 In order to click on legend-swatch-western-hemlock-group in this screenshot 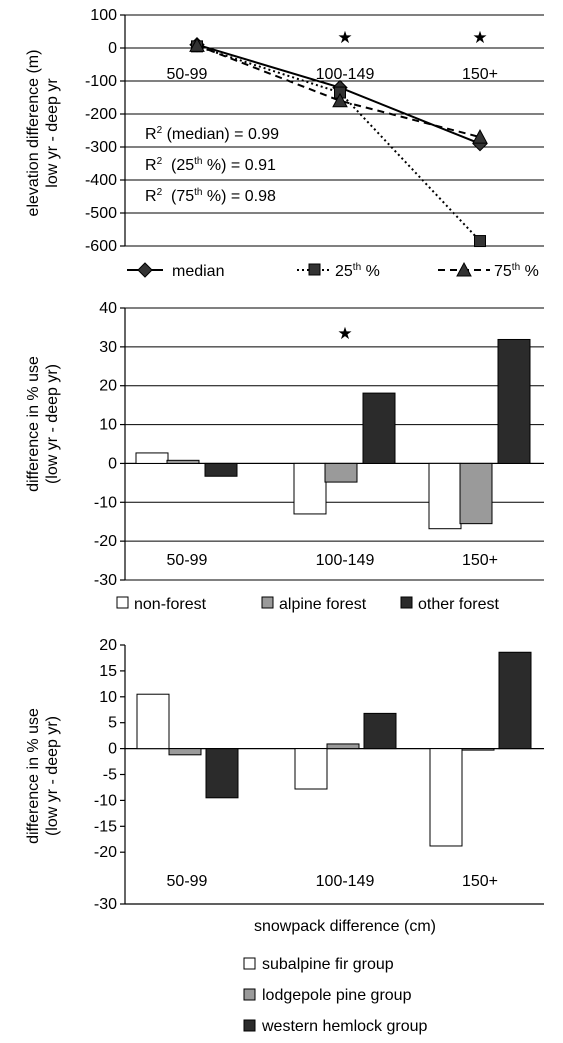, I will do `click(249, 1025)`.